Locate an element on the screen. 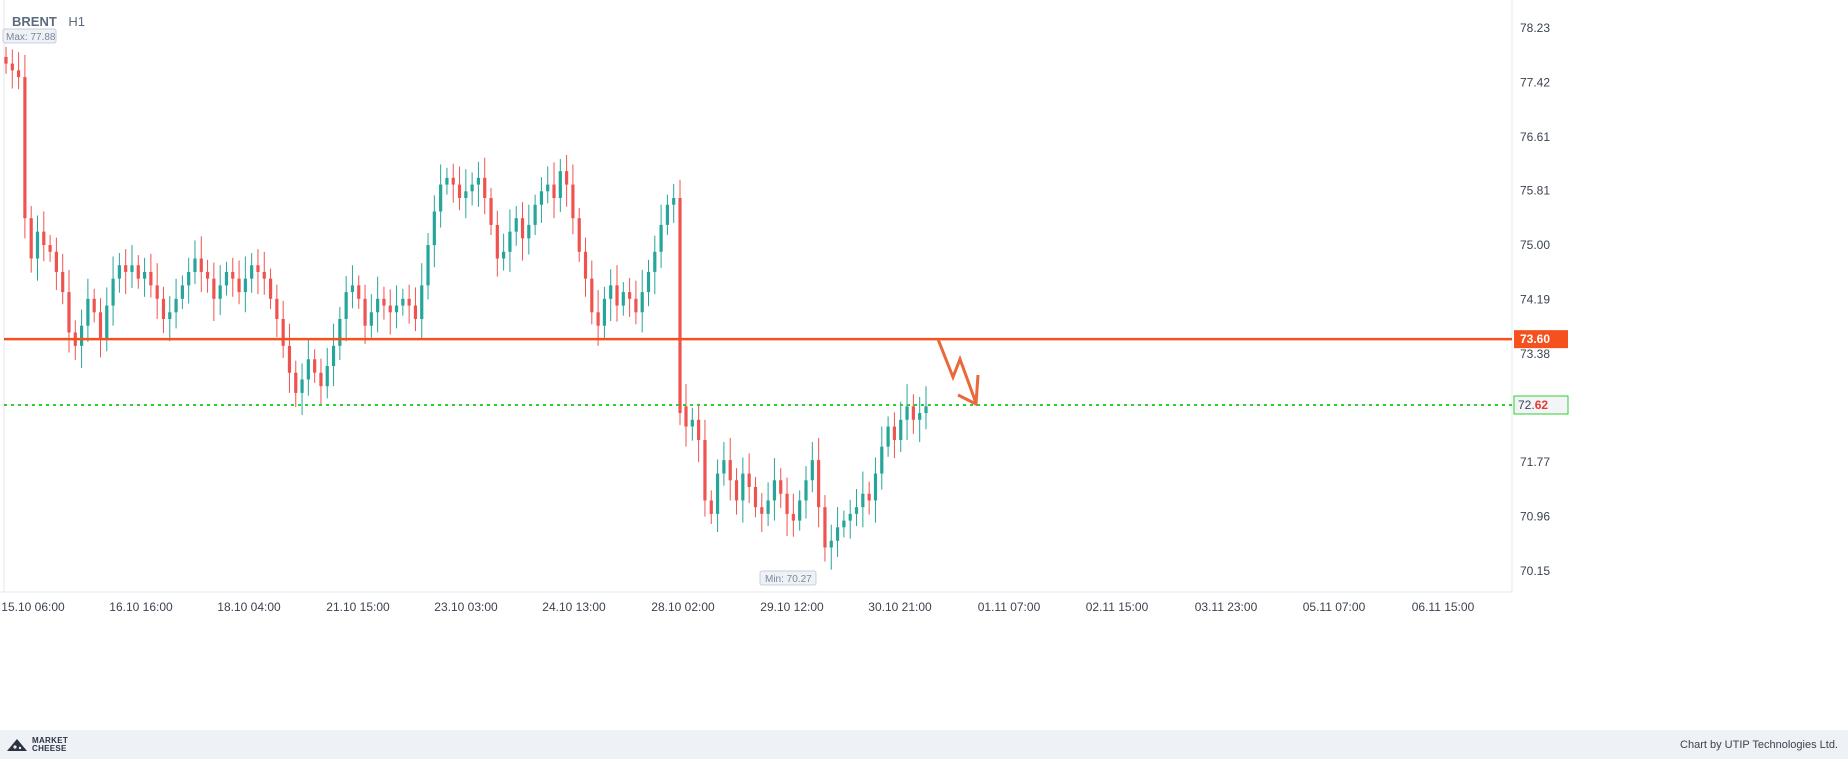 The image size is (1848, 759). y-tick-label: 76.61 is located at coordinates (1535, 137).